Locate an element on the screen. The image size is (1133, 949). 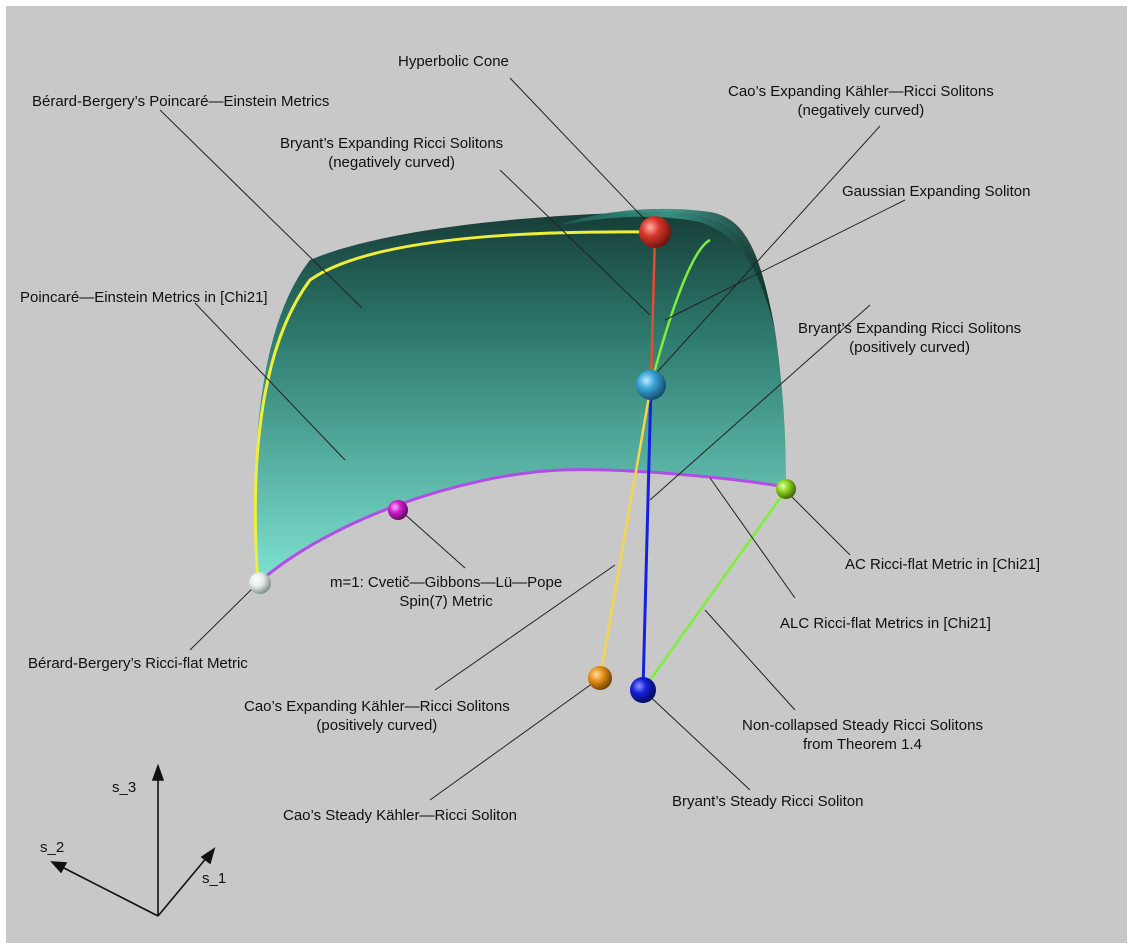
label-bryant-steady: Bryant’s Steady Ricci Soliton is located at coordinates (768, 801).